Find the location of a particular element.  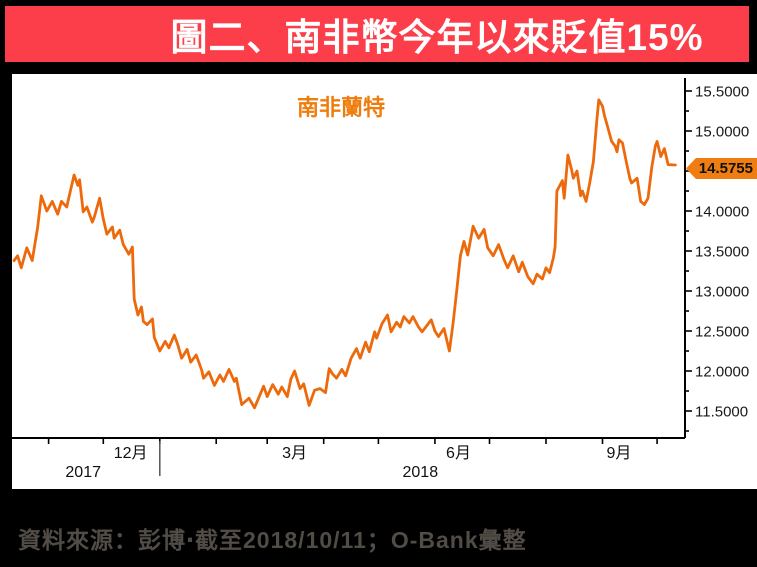

x-month-label: 9月 is located at coordinates (618, 453).